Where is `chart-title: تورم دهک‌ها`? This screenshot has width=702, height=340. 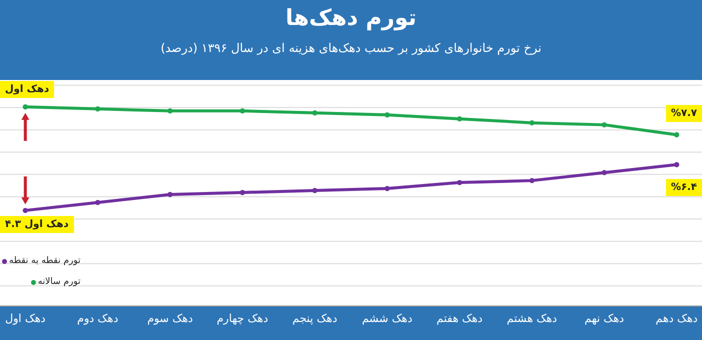
chart-title: تورم دهک‌ها is located at coordinates (351, 18).